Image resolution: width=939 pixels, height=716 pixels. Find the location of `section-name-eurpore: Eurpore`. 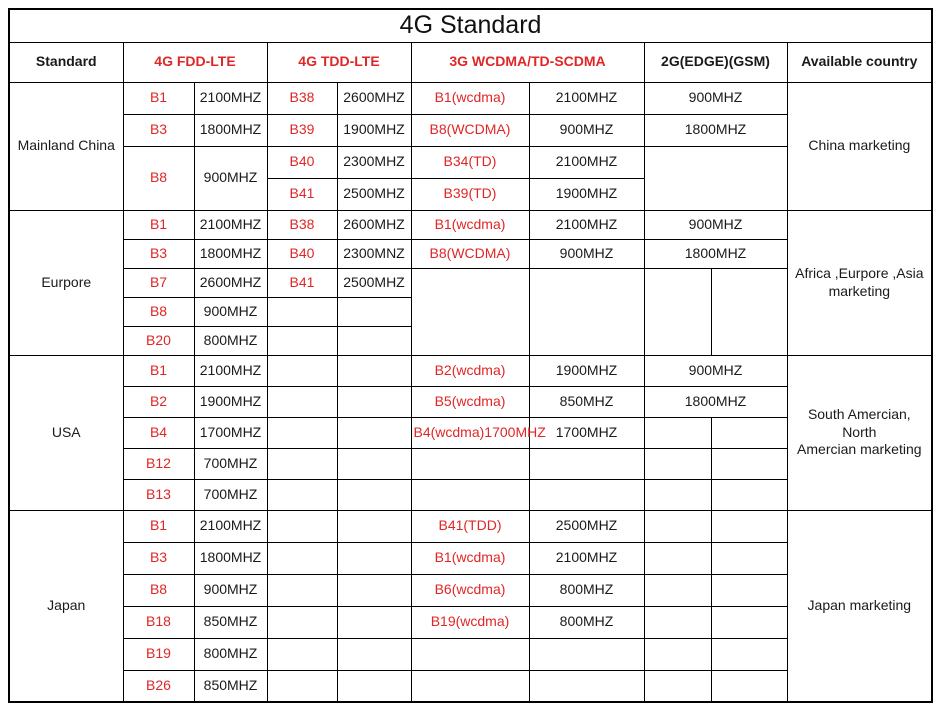

section-name-eurpore: Eurpore is located at coordinates (66, 282).